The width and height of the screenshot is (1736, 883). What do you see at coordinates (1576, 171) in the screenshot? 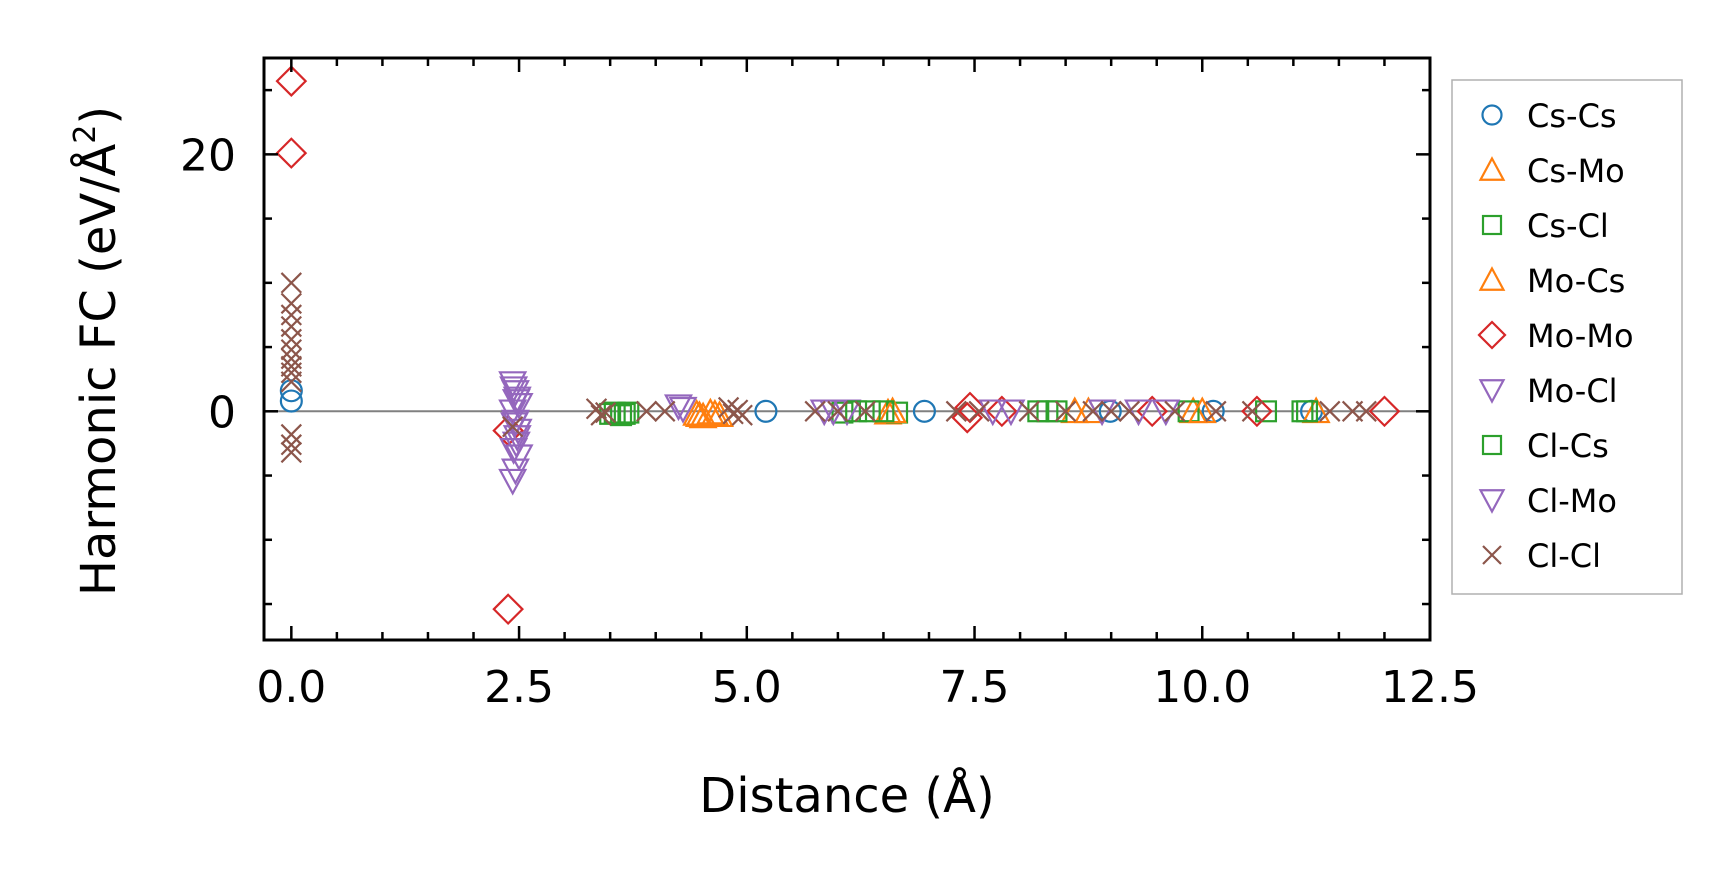
I see `legend-label: Cs-Mo` at bounding box center [1576, 171].